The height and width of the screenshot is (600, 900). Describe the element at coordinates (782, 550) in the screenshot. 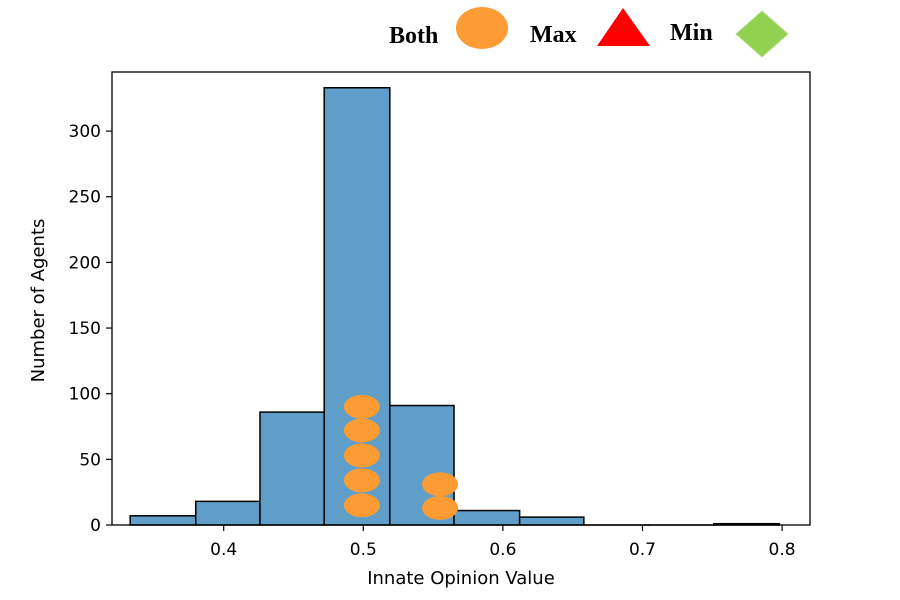

I see `x-tick-label: 0.8` at that location.